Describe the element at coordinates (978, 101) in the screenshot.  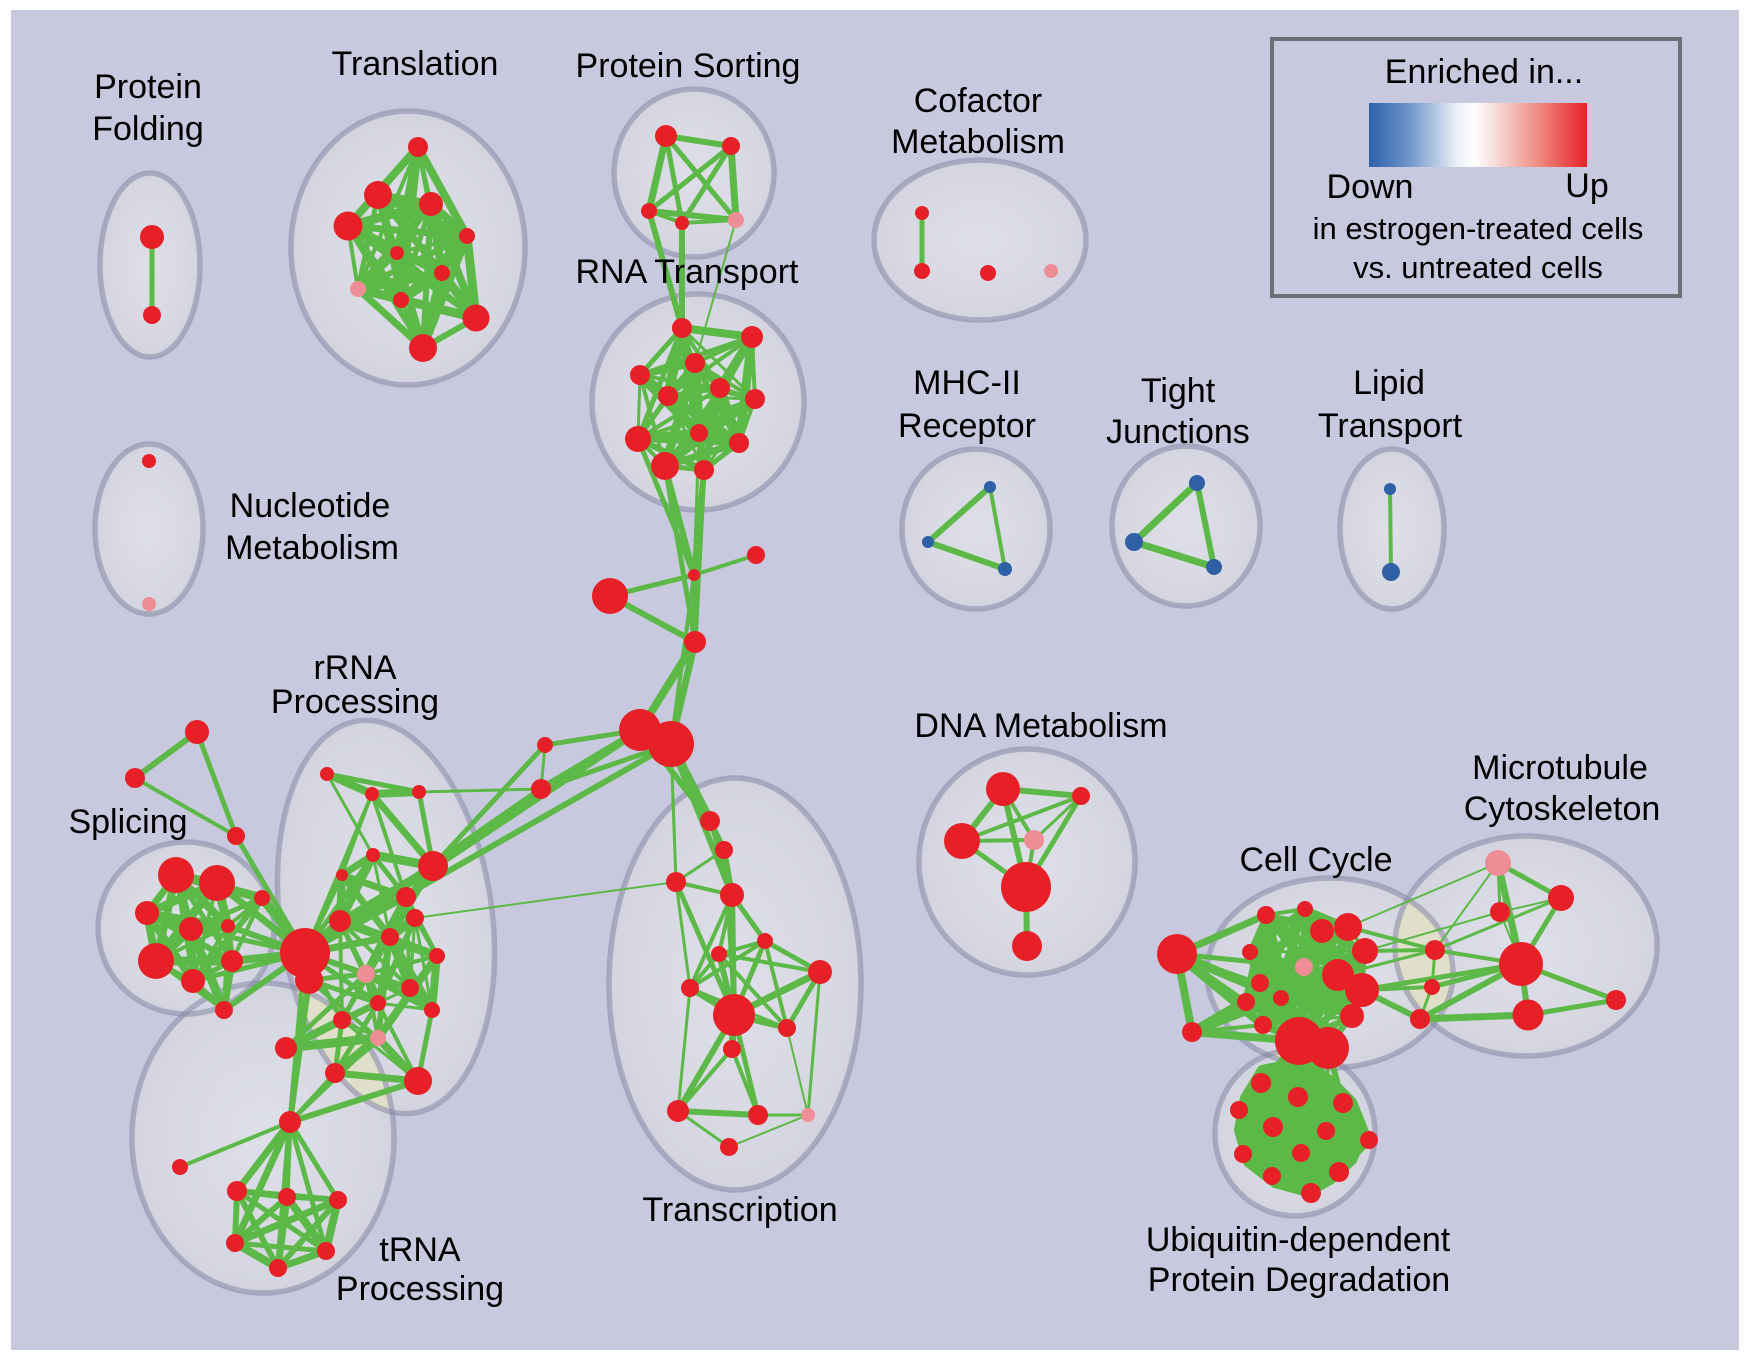
I see `svg-text: Cofactor` at that location.